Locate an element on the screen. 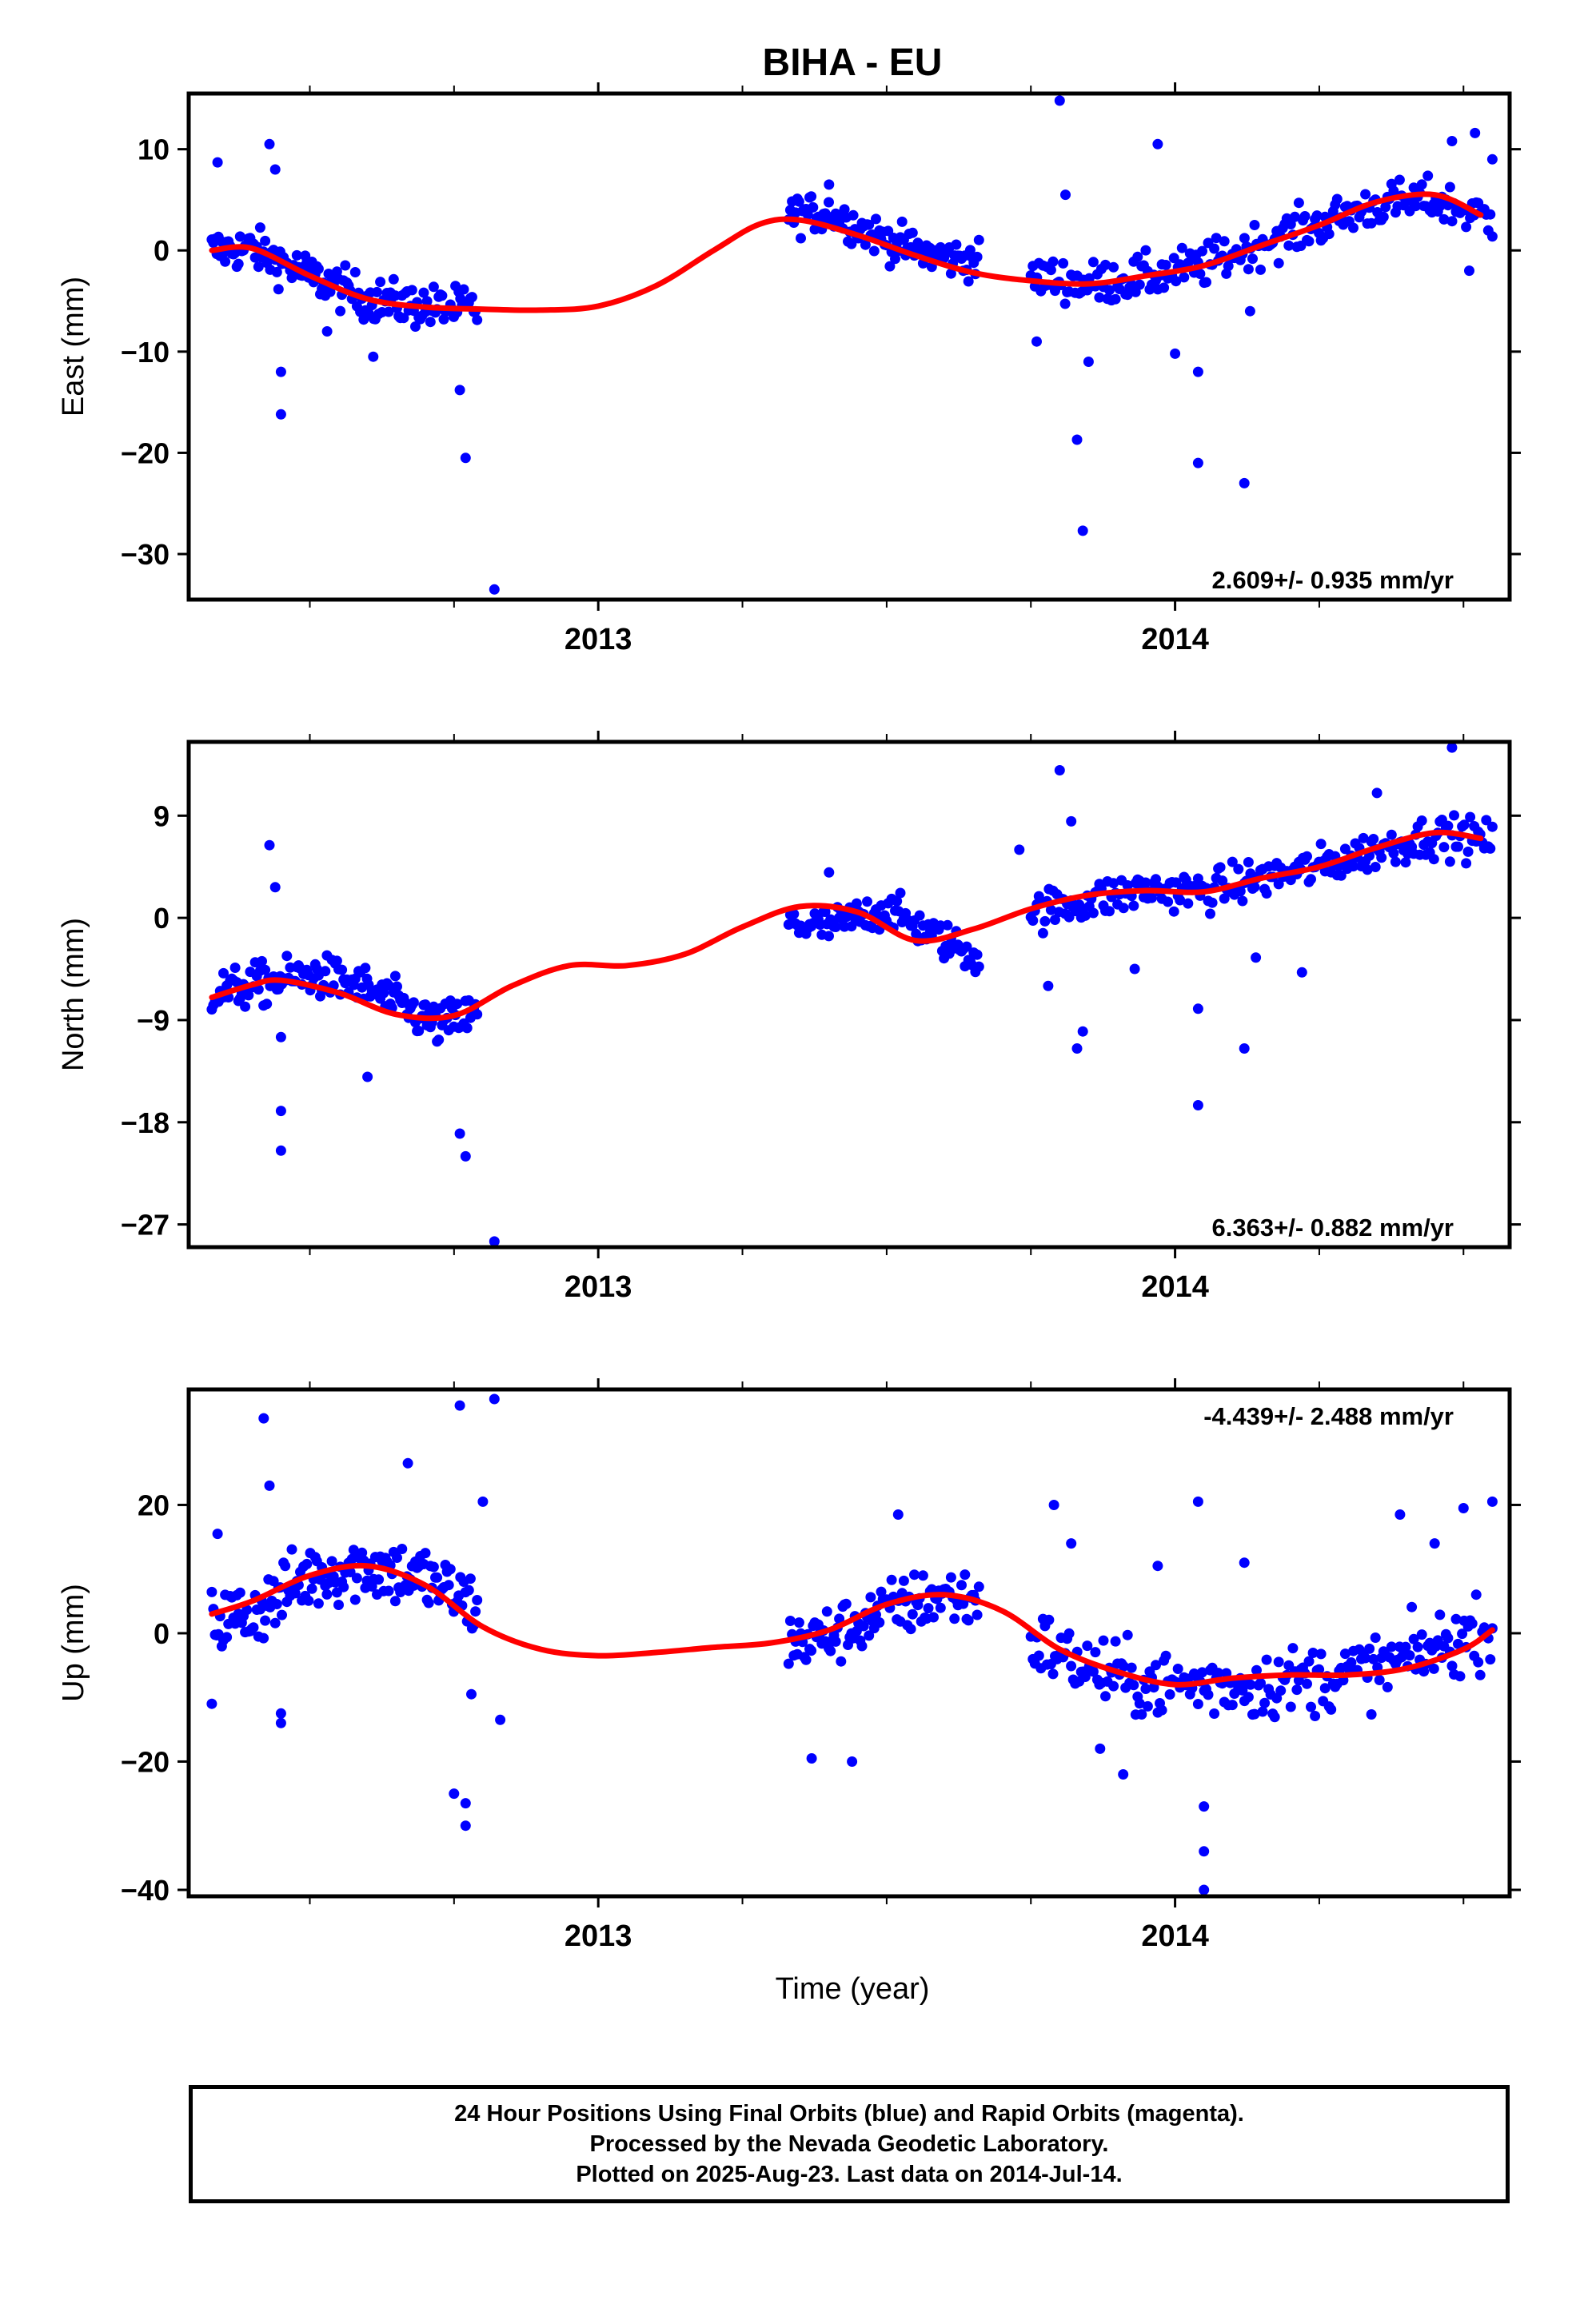  y-axis-label: North (mm) is located at coordinates (73, 995).